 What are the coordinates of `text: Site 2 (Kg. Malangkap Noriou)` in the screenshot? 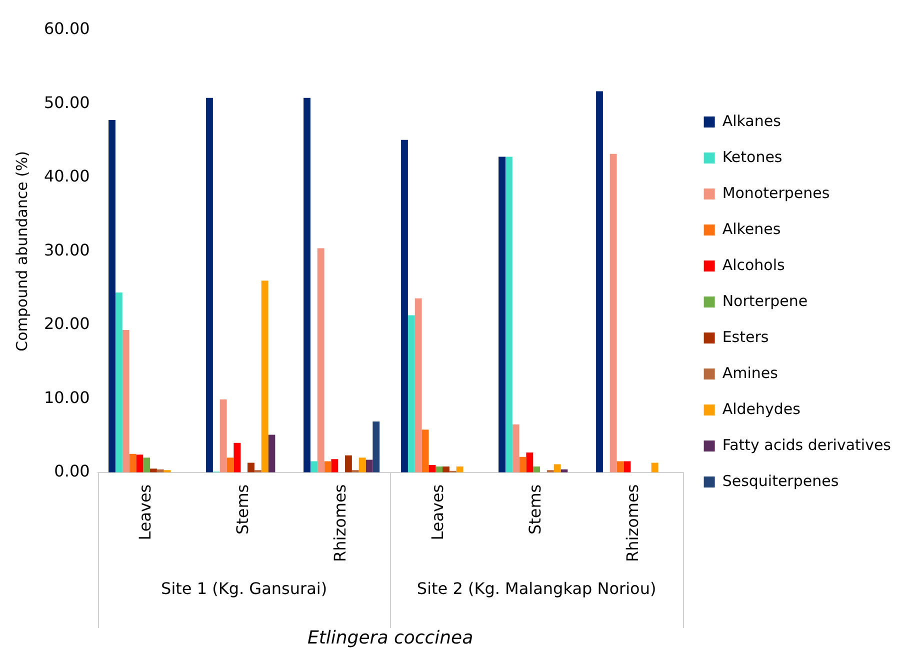 It's located at (536, 588).